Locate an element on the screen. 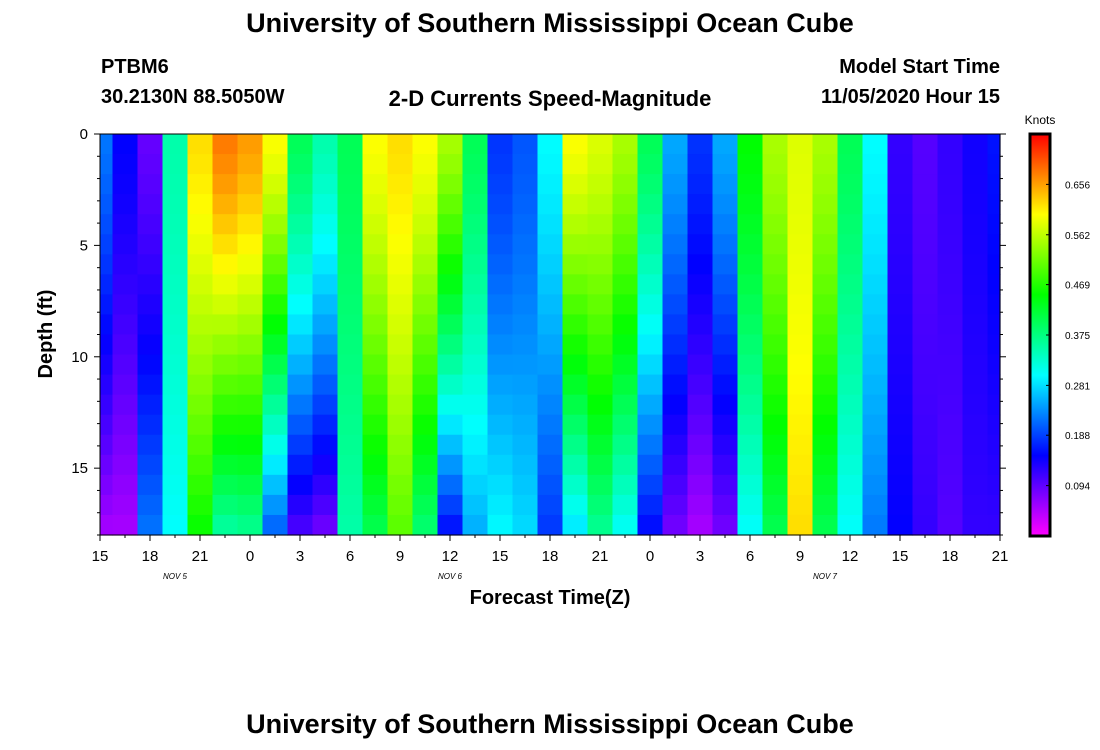  x-tick-label: 21 is located at coordinates (1000, 556).